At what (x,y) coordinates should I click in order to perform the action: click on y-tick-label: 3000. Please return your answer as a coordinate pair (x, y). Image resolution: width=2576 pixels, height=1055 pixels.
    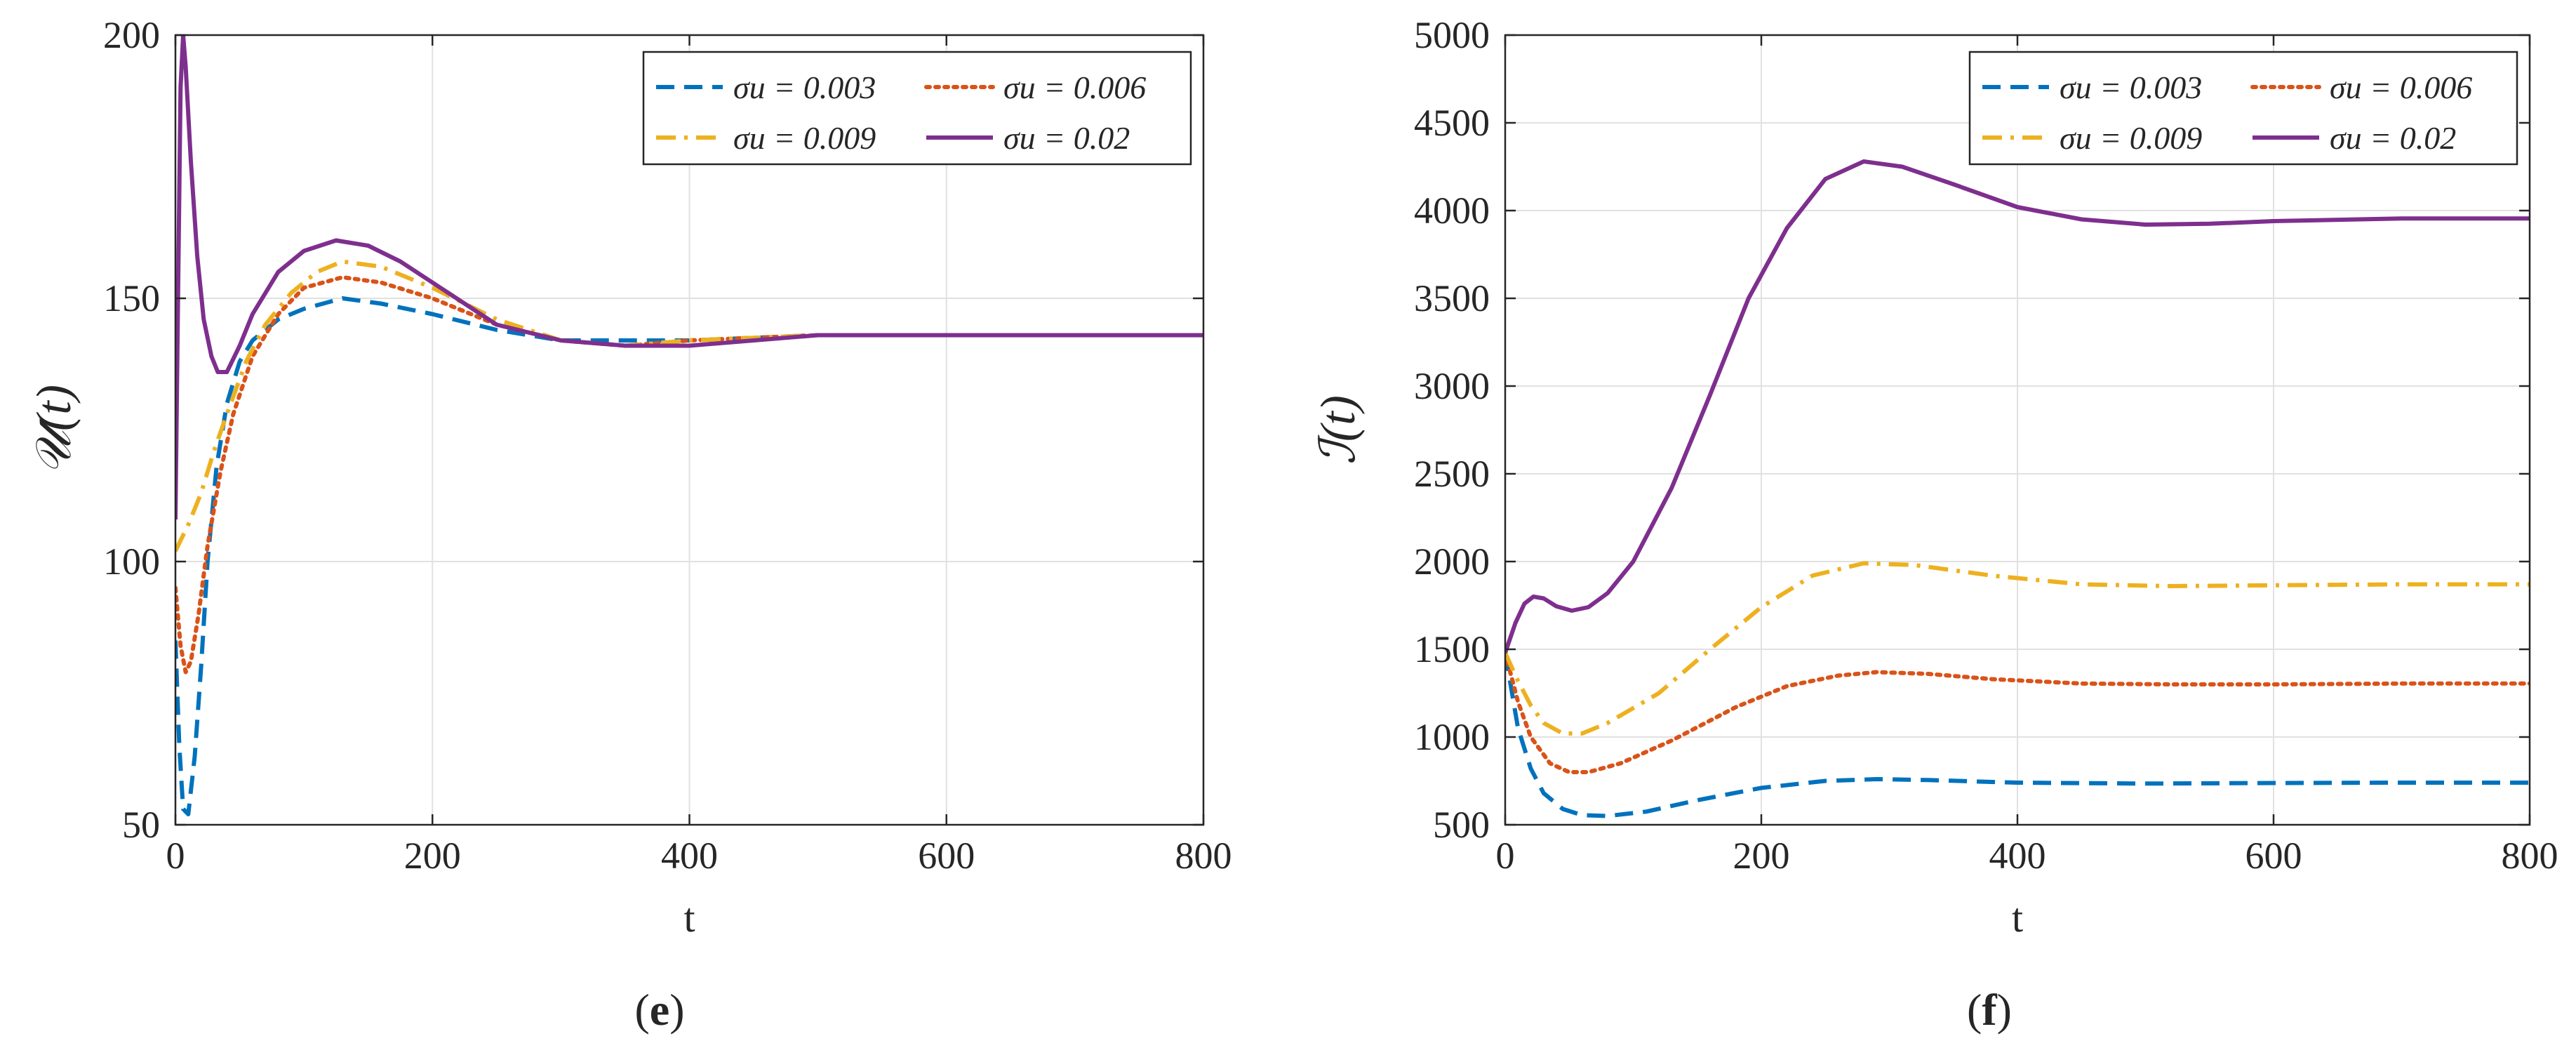
    Looking at the image, I should click on (1452, 386).